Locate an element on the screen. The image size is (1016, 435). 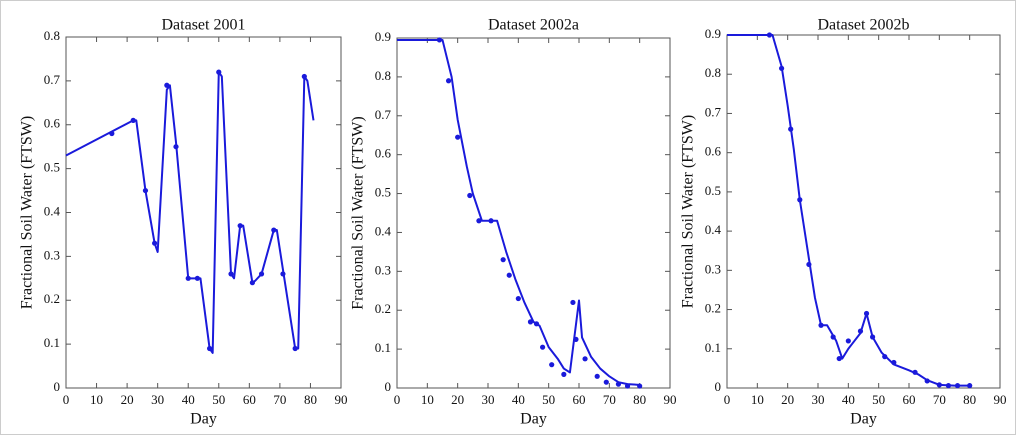
chart-title: Dataset 2002b is located at coordinates (864, 25).